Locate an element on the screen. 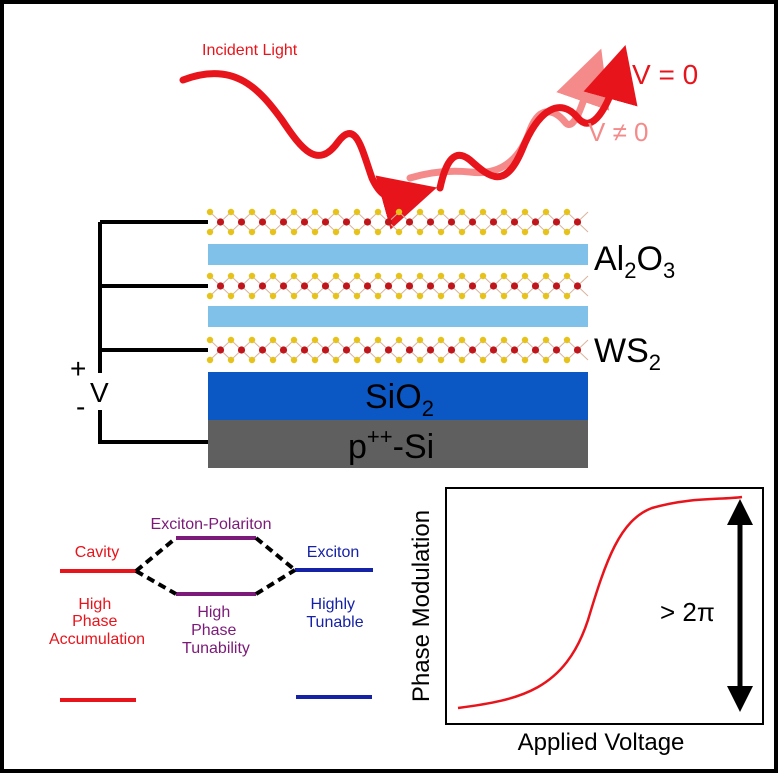 The width and height of the screenshot is (778, 773). bias-minus: - is located at coordinates (80, 406).